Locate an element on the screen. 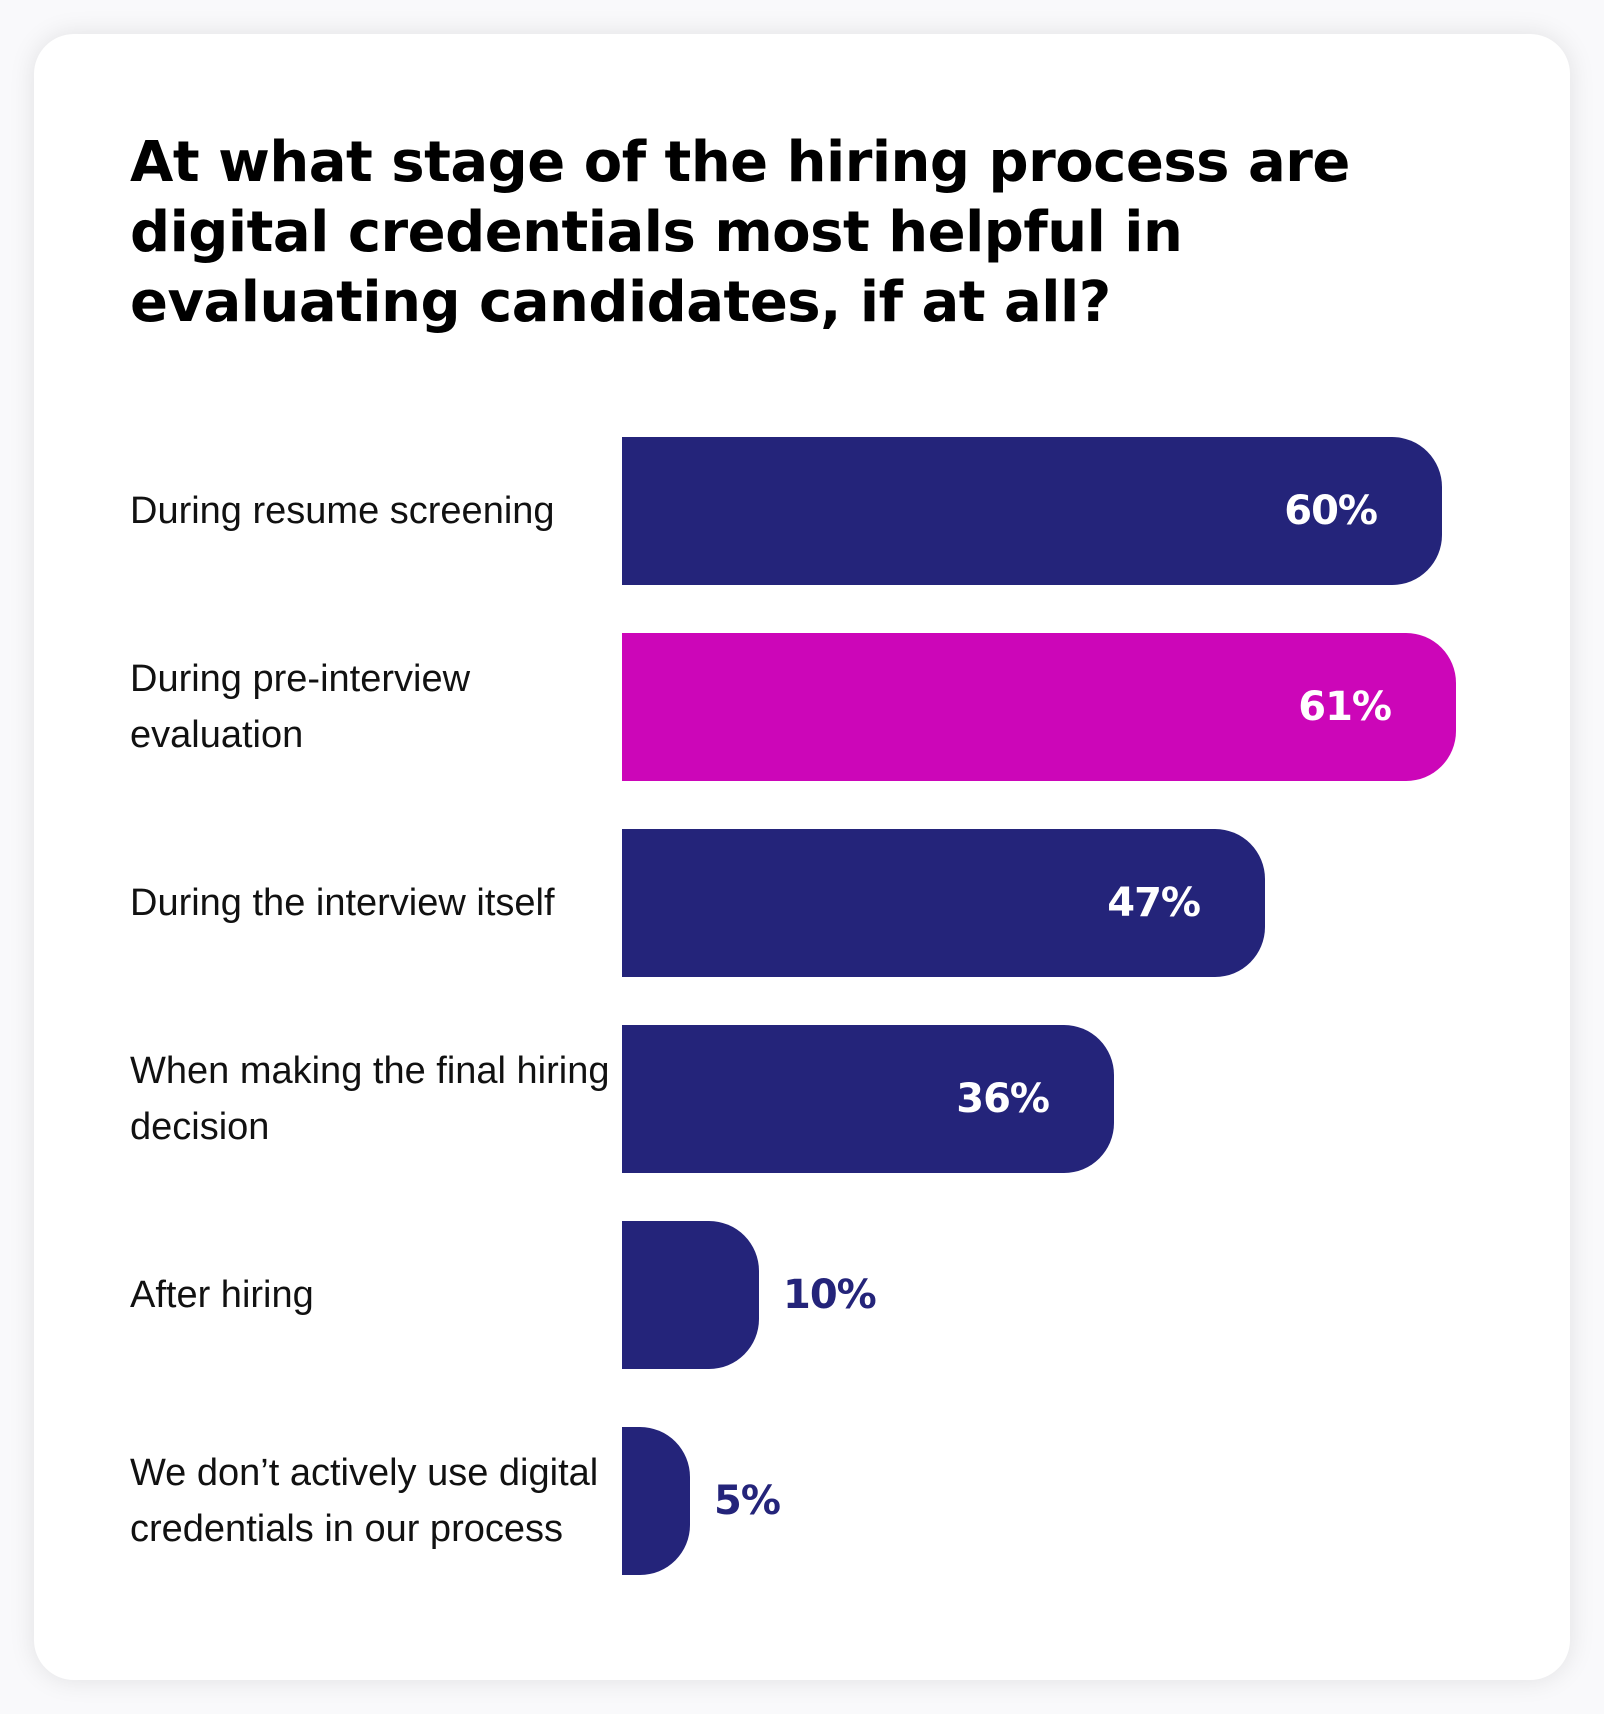  category-label-during-pre-interview-evaluation: During pre-interview evaluation is located at coordinates (300, 707).